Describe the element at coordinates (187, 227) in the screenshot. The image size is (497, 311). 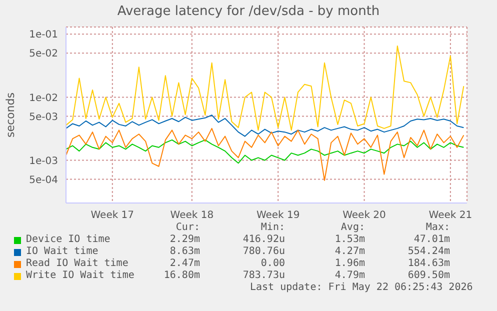
I see `text: Cur:` at that location.